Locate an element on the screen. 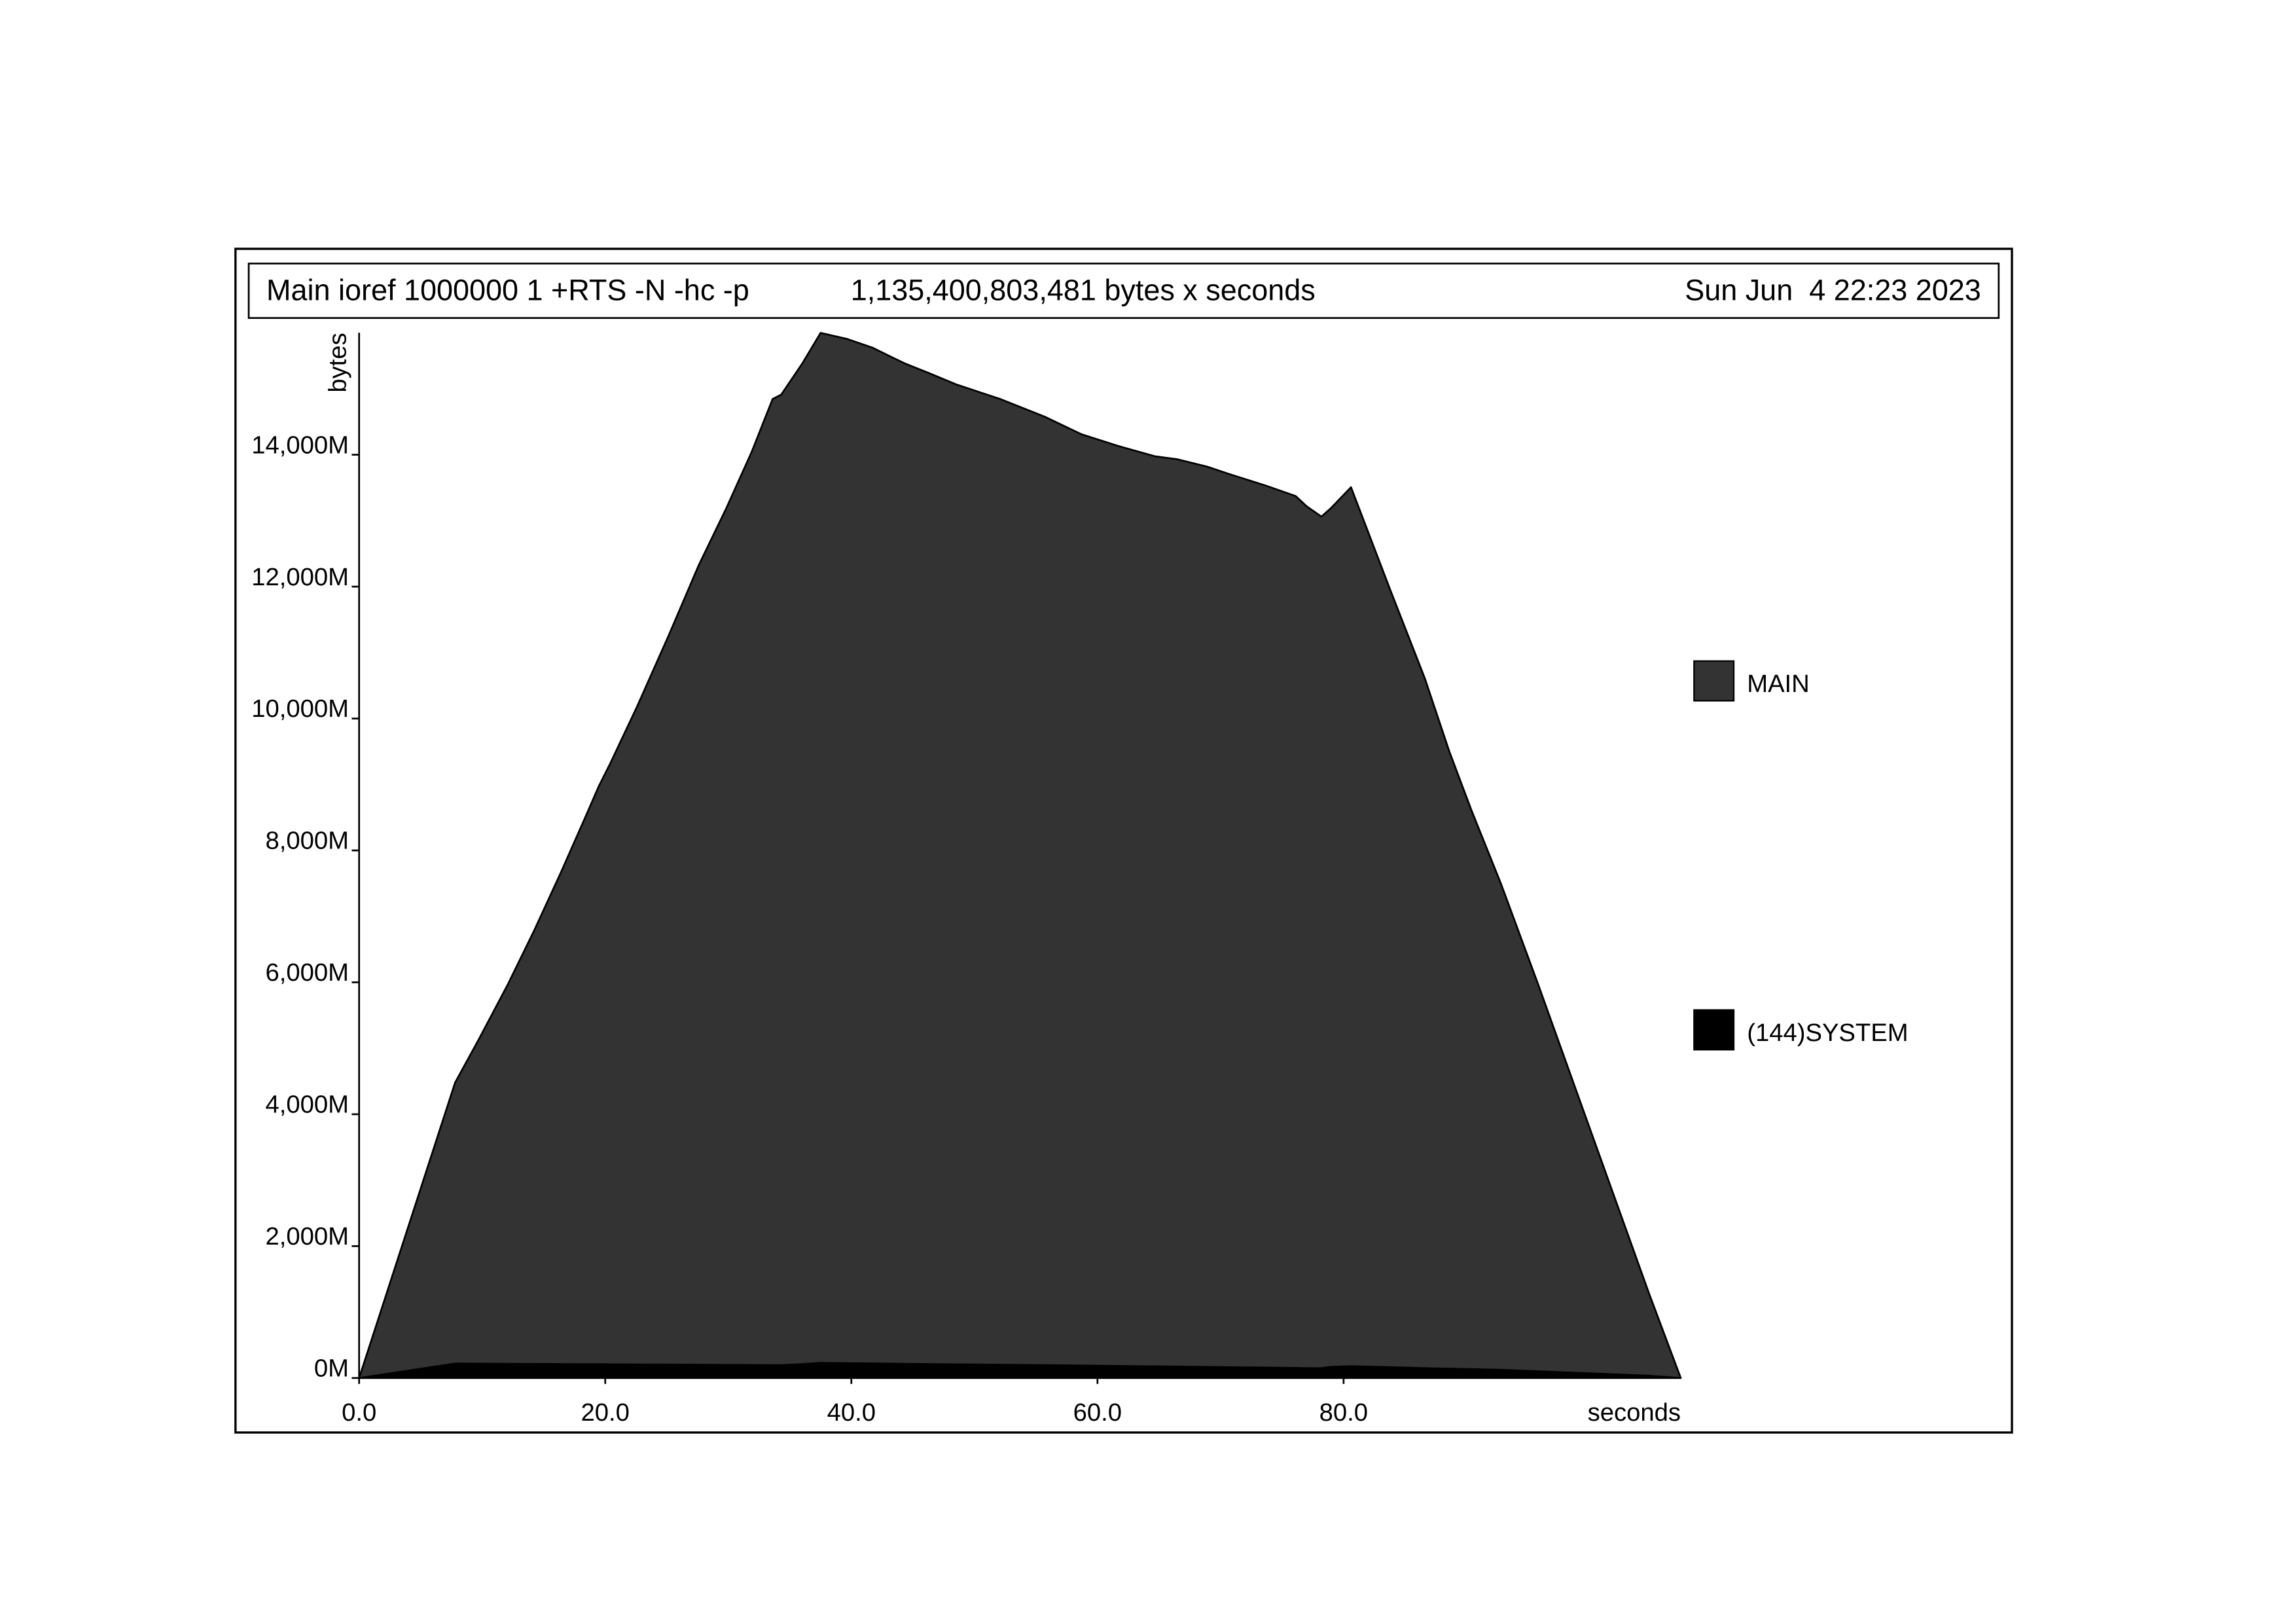 Image resolution: width=2296 pixels, height=1623 pixels. title-box is located at coordinates (1123, 291).